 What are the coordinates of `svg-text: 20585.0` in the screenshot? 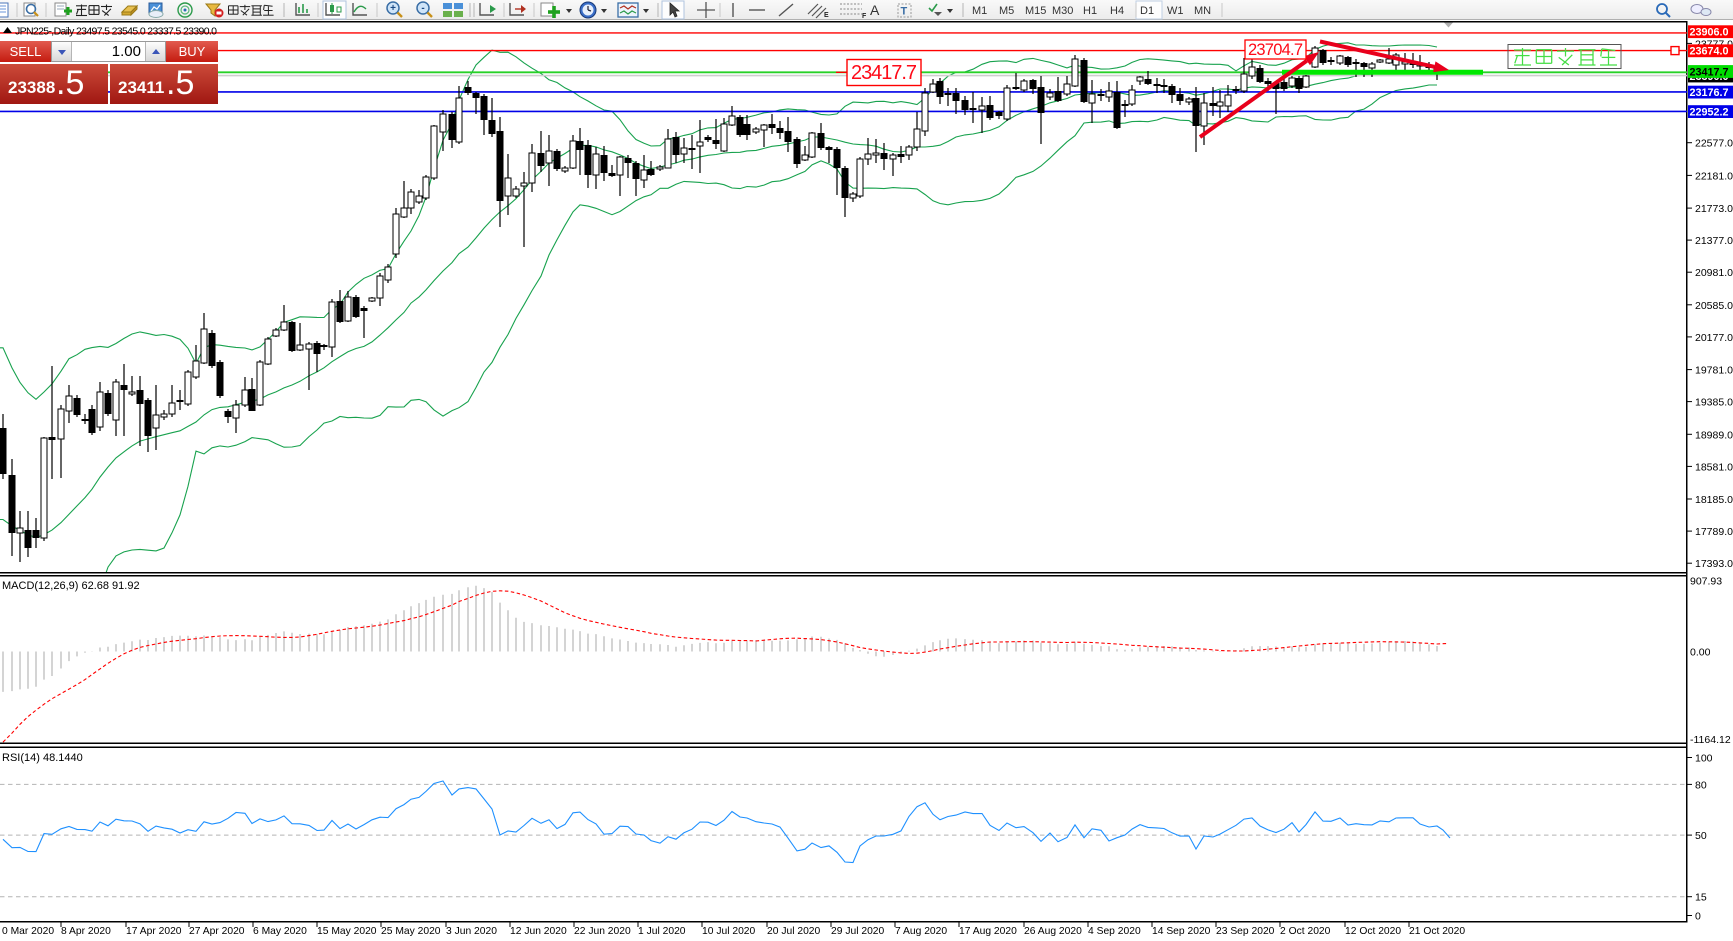 It's located at (1714, 306).